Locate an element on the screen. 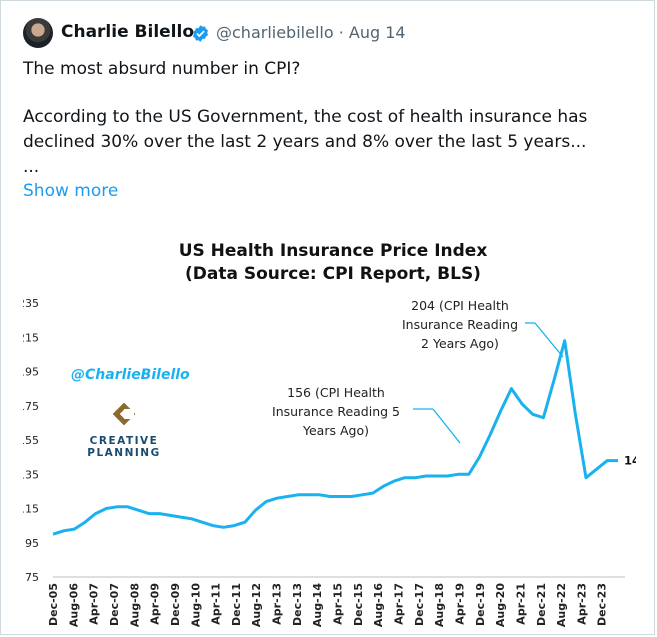  annotation-204-pointer is located at coordinates (549, 340).